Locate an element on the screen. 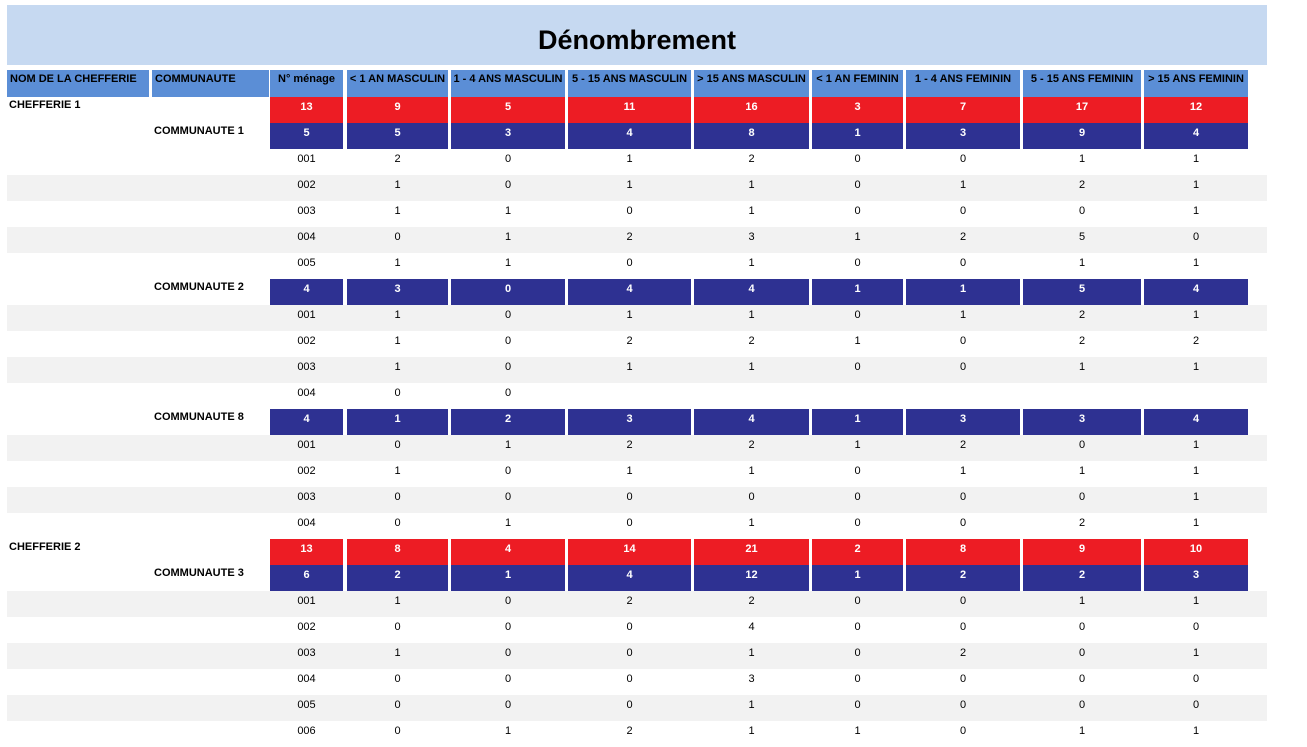 This screenshot has height=747, width=1307. column-header: > 15 ANS MASCULIN is located at coordinates (751, 83).